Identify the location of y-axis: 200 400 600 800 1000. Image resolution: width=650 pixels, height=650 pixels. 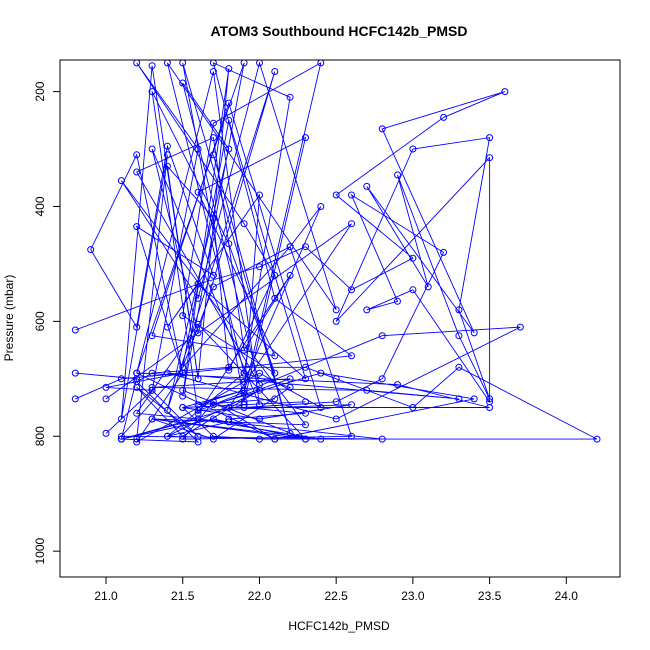
(47, 323).